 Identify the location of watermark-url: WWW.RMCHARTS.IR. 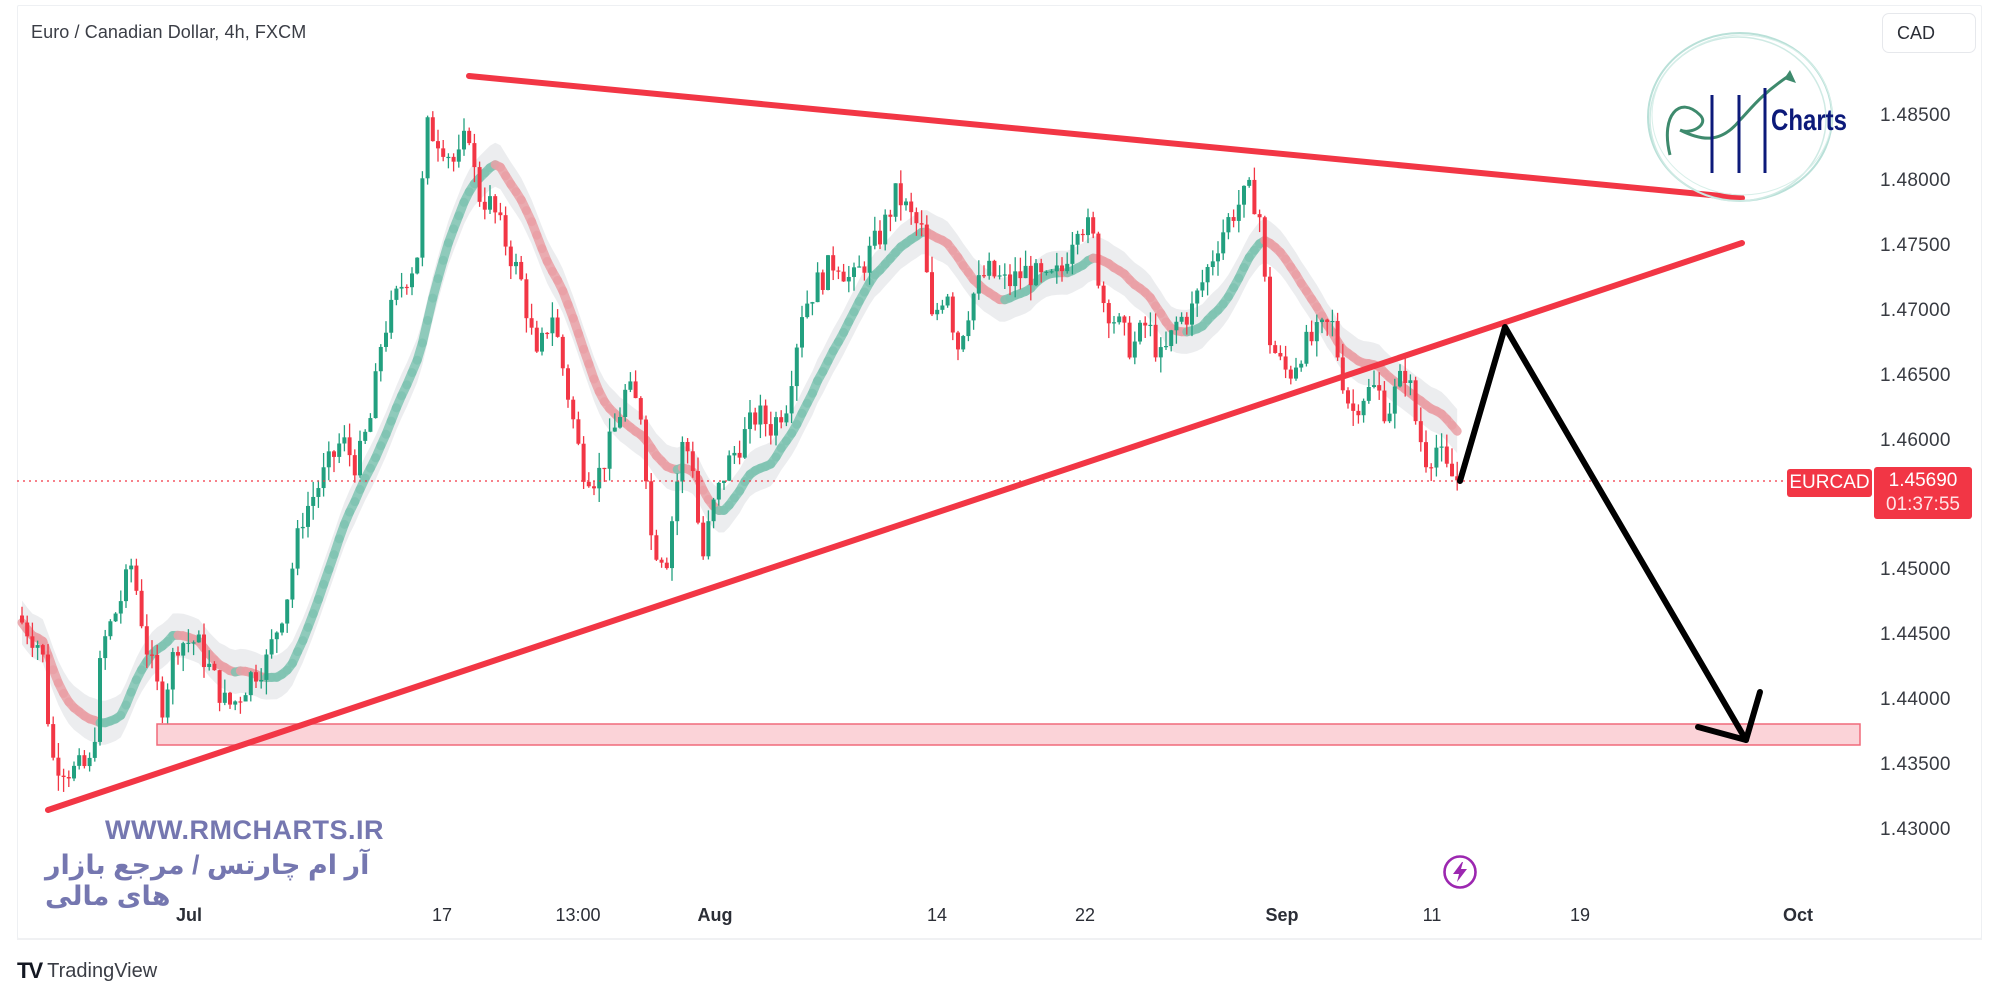
(244, 830).